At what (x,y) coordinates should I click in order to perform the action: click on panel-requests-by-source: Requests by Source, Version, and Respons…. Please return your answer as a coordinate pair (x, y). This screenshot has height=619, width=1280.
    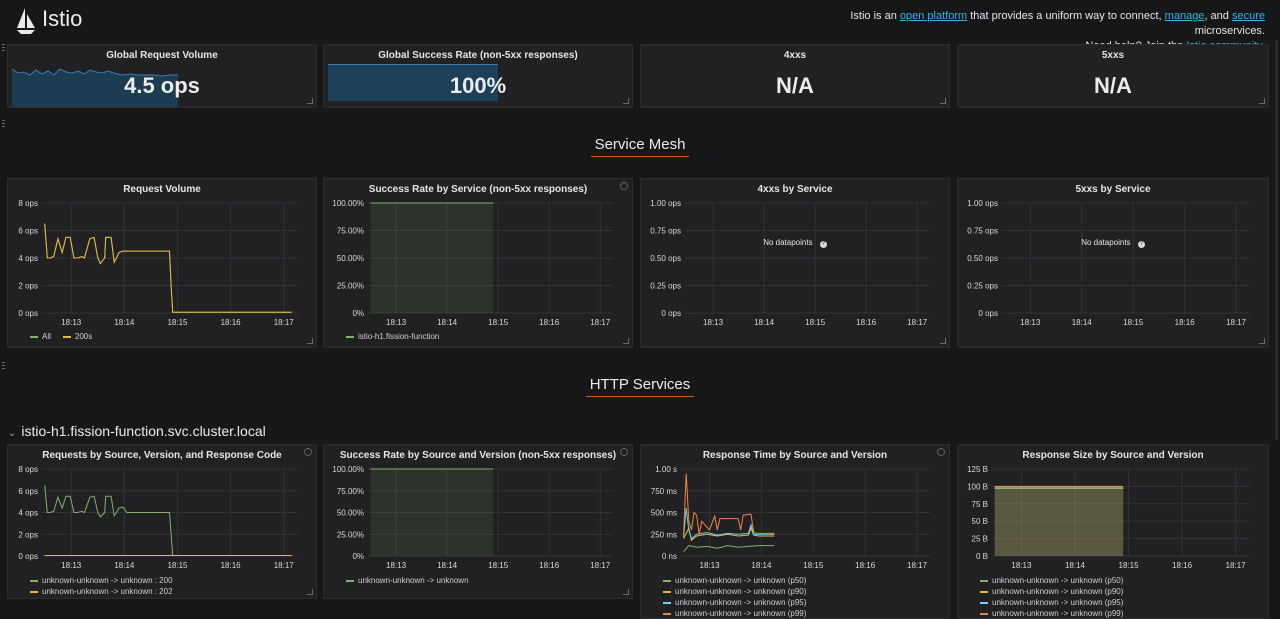
    Looking at the image, I should click on (162, 521).